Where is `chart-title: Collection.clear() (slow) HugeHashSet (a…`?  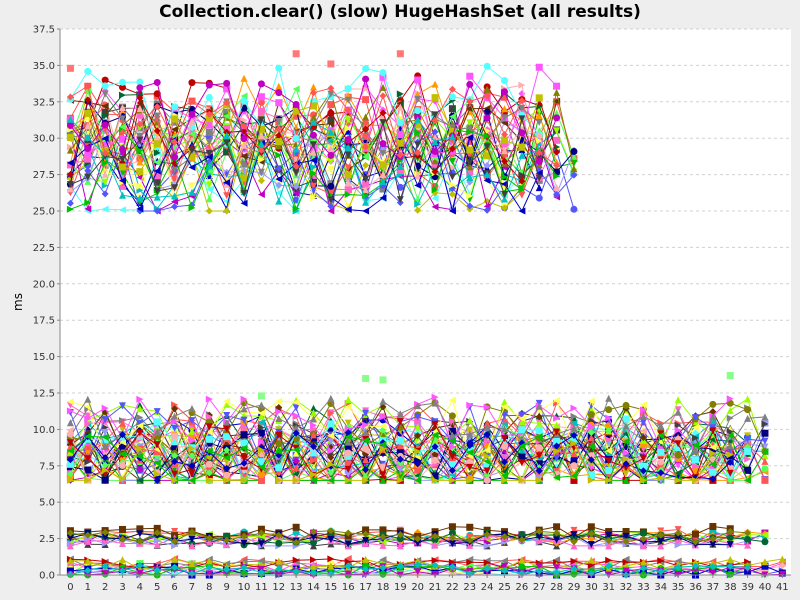
chart-title: Collection.clear() (slow) HugeHashSet (a… is located at coordinates (400, 12).